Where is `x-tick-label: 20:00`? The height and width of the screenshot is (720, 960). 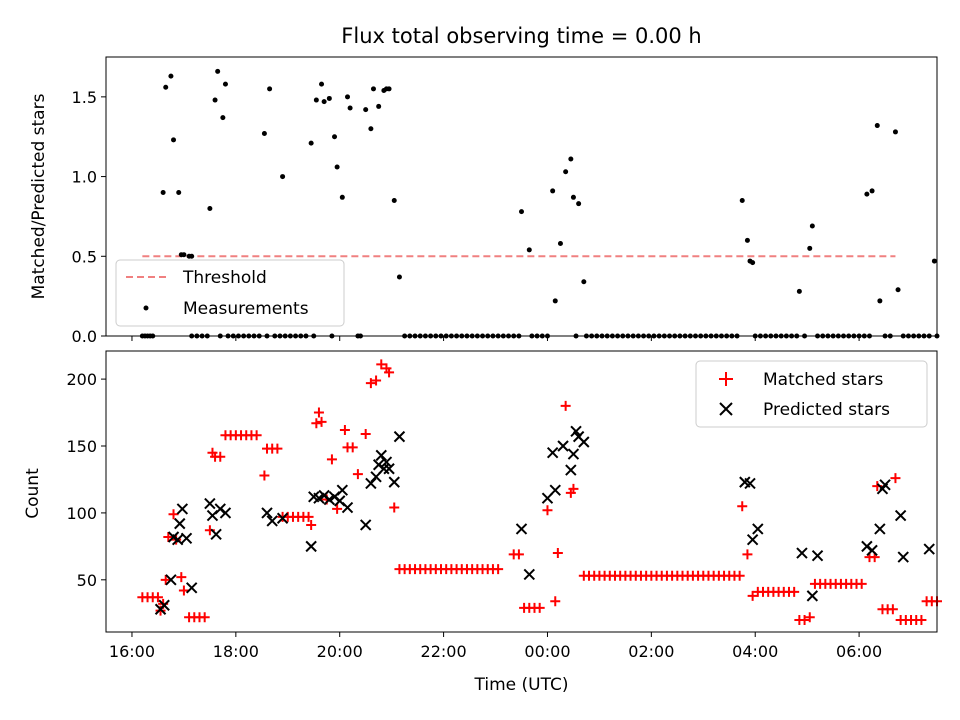
x-tick-label: 20:00 is located at coordinates (340, 651).